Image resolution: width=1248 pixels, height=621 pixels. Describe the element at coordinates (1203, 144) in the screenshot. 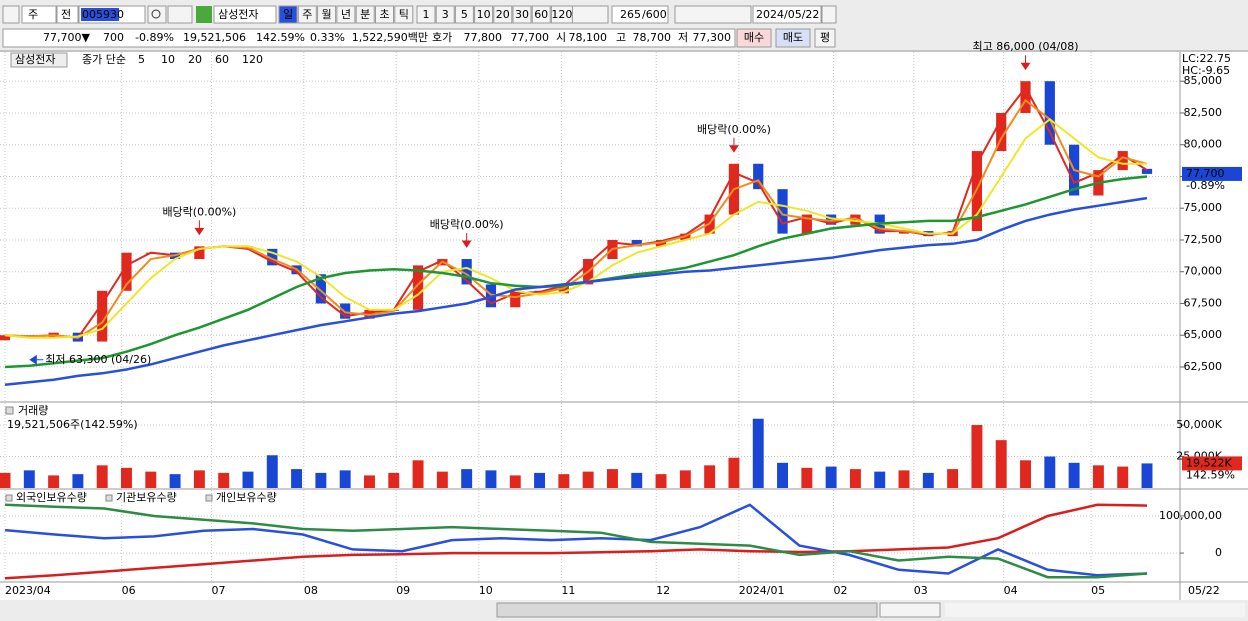

I see `y-tick-label: 80,000` at that location.